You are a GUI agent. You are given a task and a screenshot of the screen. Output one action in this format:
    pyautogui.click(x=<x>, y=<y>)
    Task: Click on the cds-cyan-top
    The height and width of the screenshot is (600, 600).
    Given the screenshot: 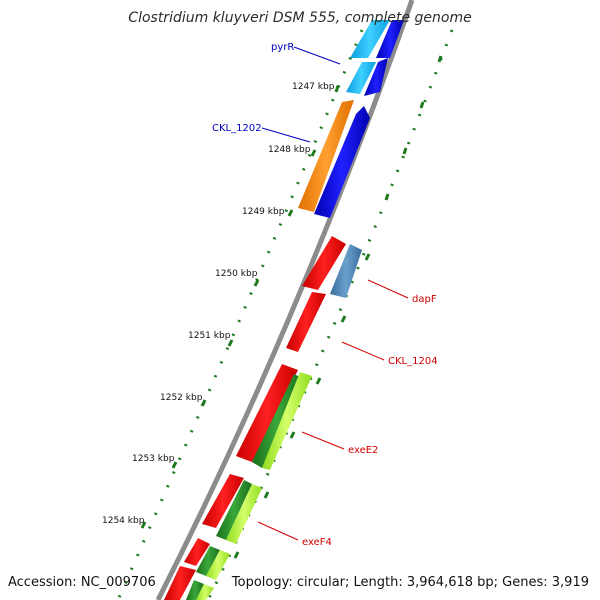 What is the action you would take?
    pyautogui.click(x=370, y=39)
    